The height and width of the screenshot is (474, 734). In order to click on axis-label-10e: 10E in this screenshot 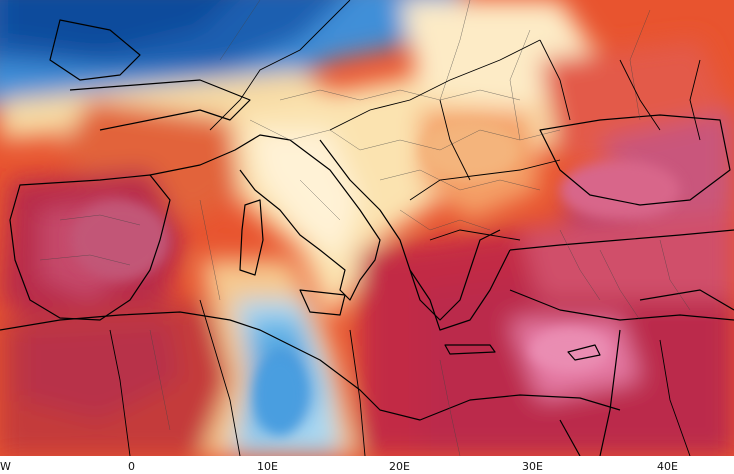, I will do `click(267, 466)`.